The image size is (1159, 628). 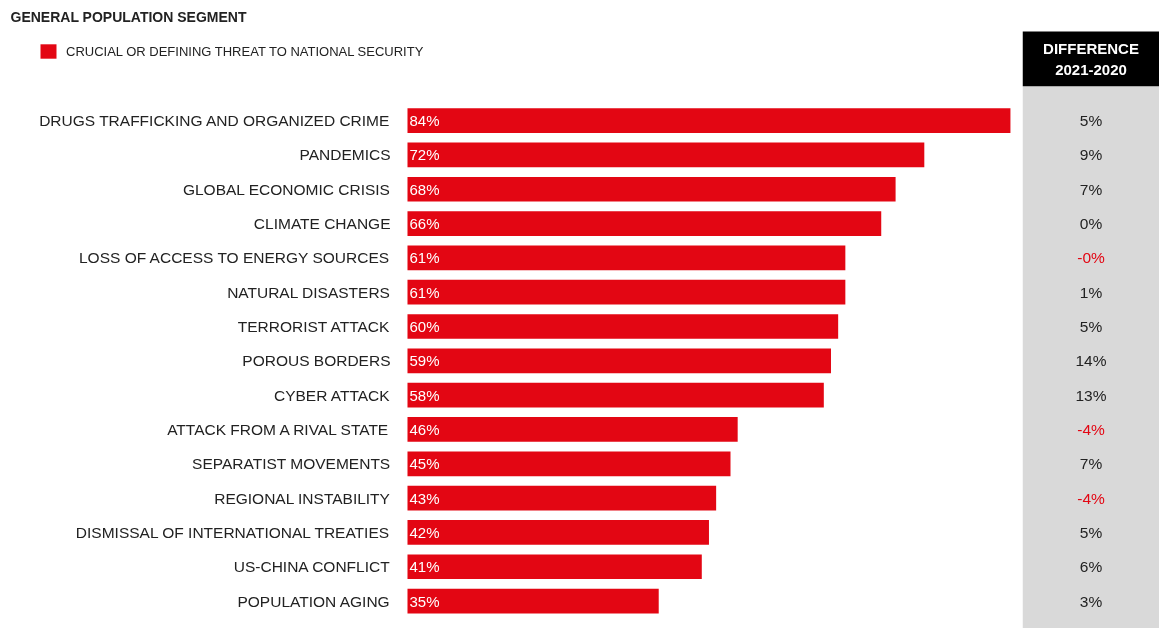 What do you see at coordinates (424, 155) in the screenshot?
I see `data-label: 72%` at bounding box center [424, 155].